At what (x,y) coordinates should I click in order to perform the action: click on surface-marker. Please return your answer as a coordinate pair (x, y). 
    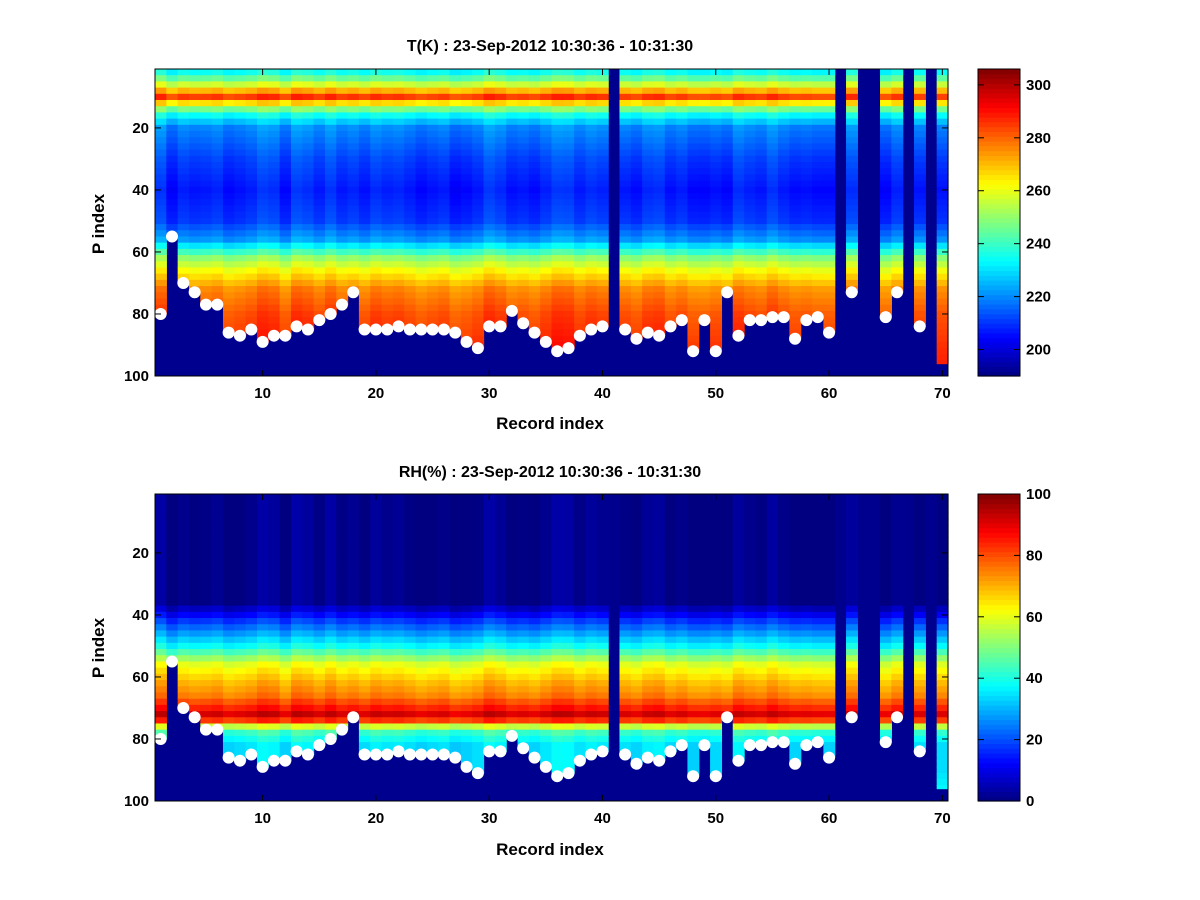
    Looking at the image, I should click on (749, 320).